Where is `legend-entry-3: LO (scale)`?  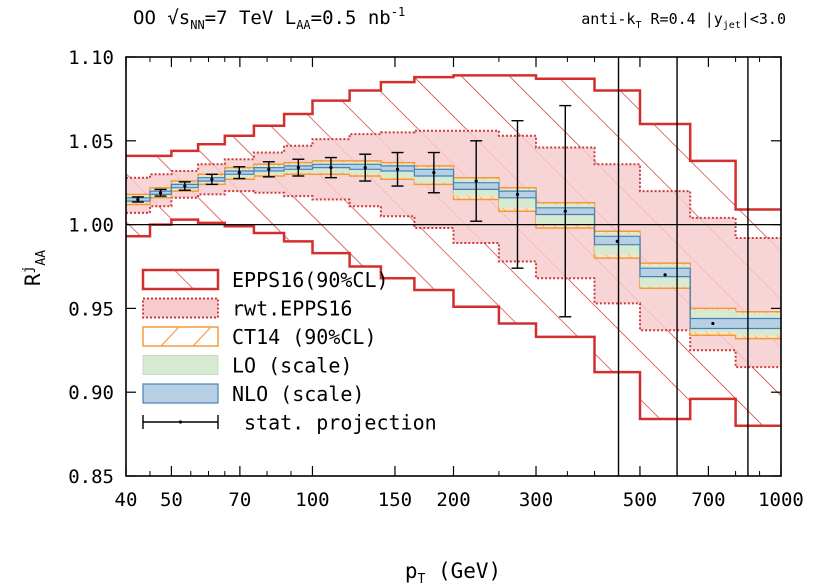
legend-entry-3: LO (scale) is located at coordinates (247, 366).